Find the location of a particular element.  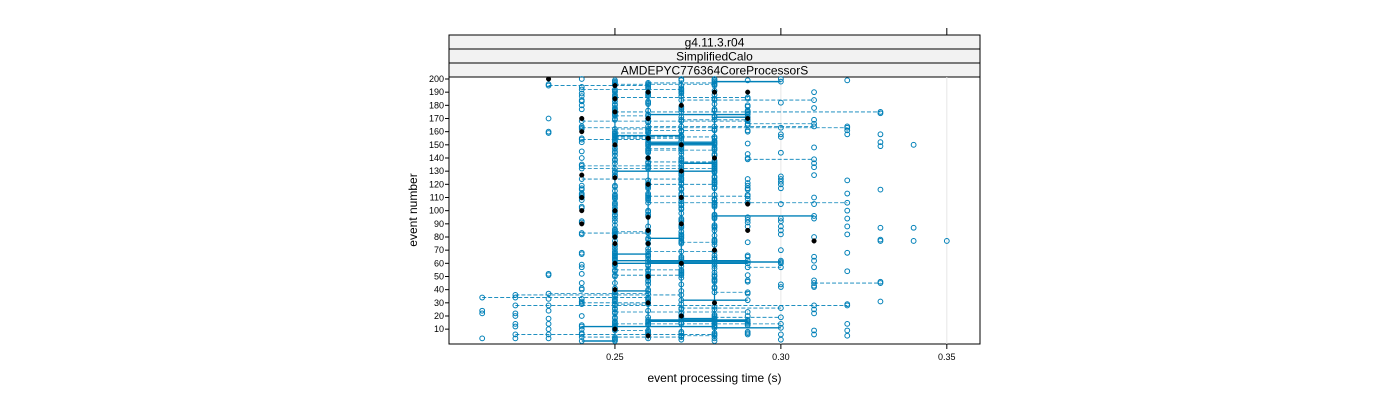

y-tick-label: 150 is located at coordinates (436, 145).